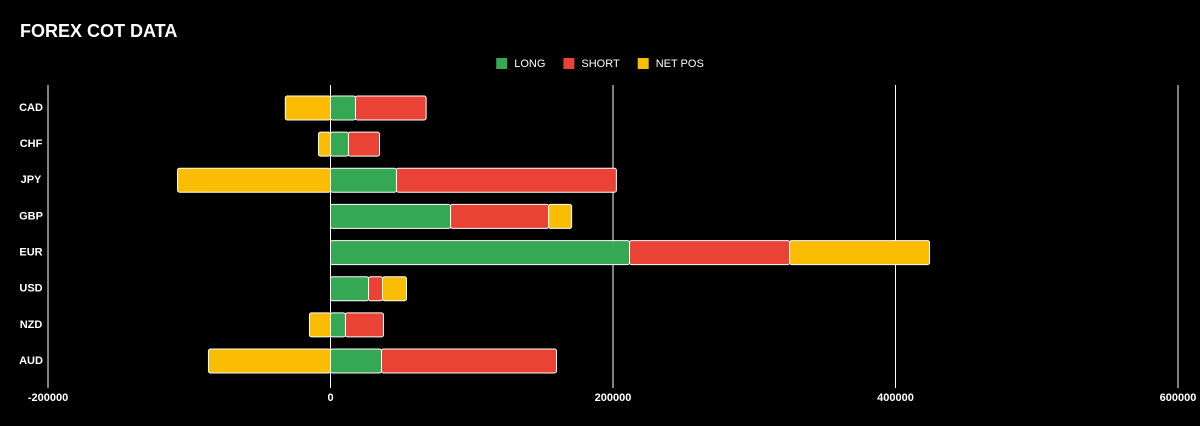 Image resolution: width=1200 pixels, height=426 pixels. I want to click on chart-title: FOREX COT DATA, so click(98, 31).